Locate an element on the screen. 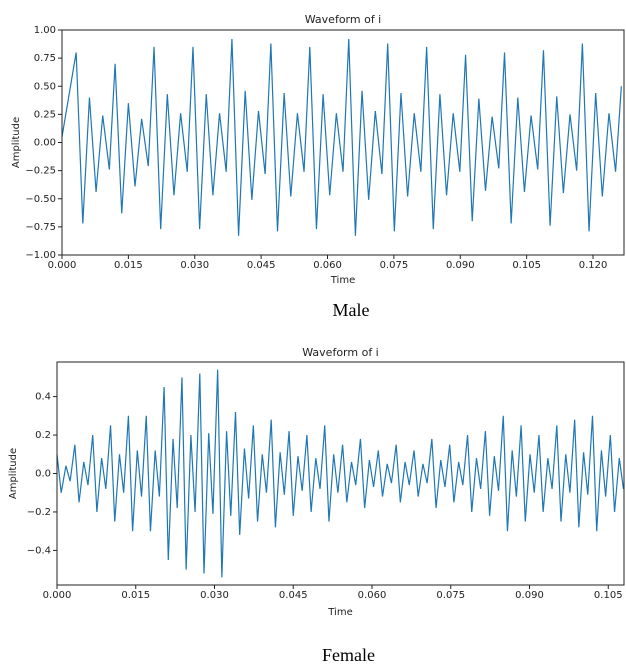 The image size is (626, 666). x-tick-label: 0.120 is located at coordinates (593, 265).